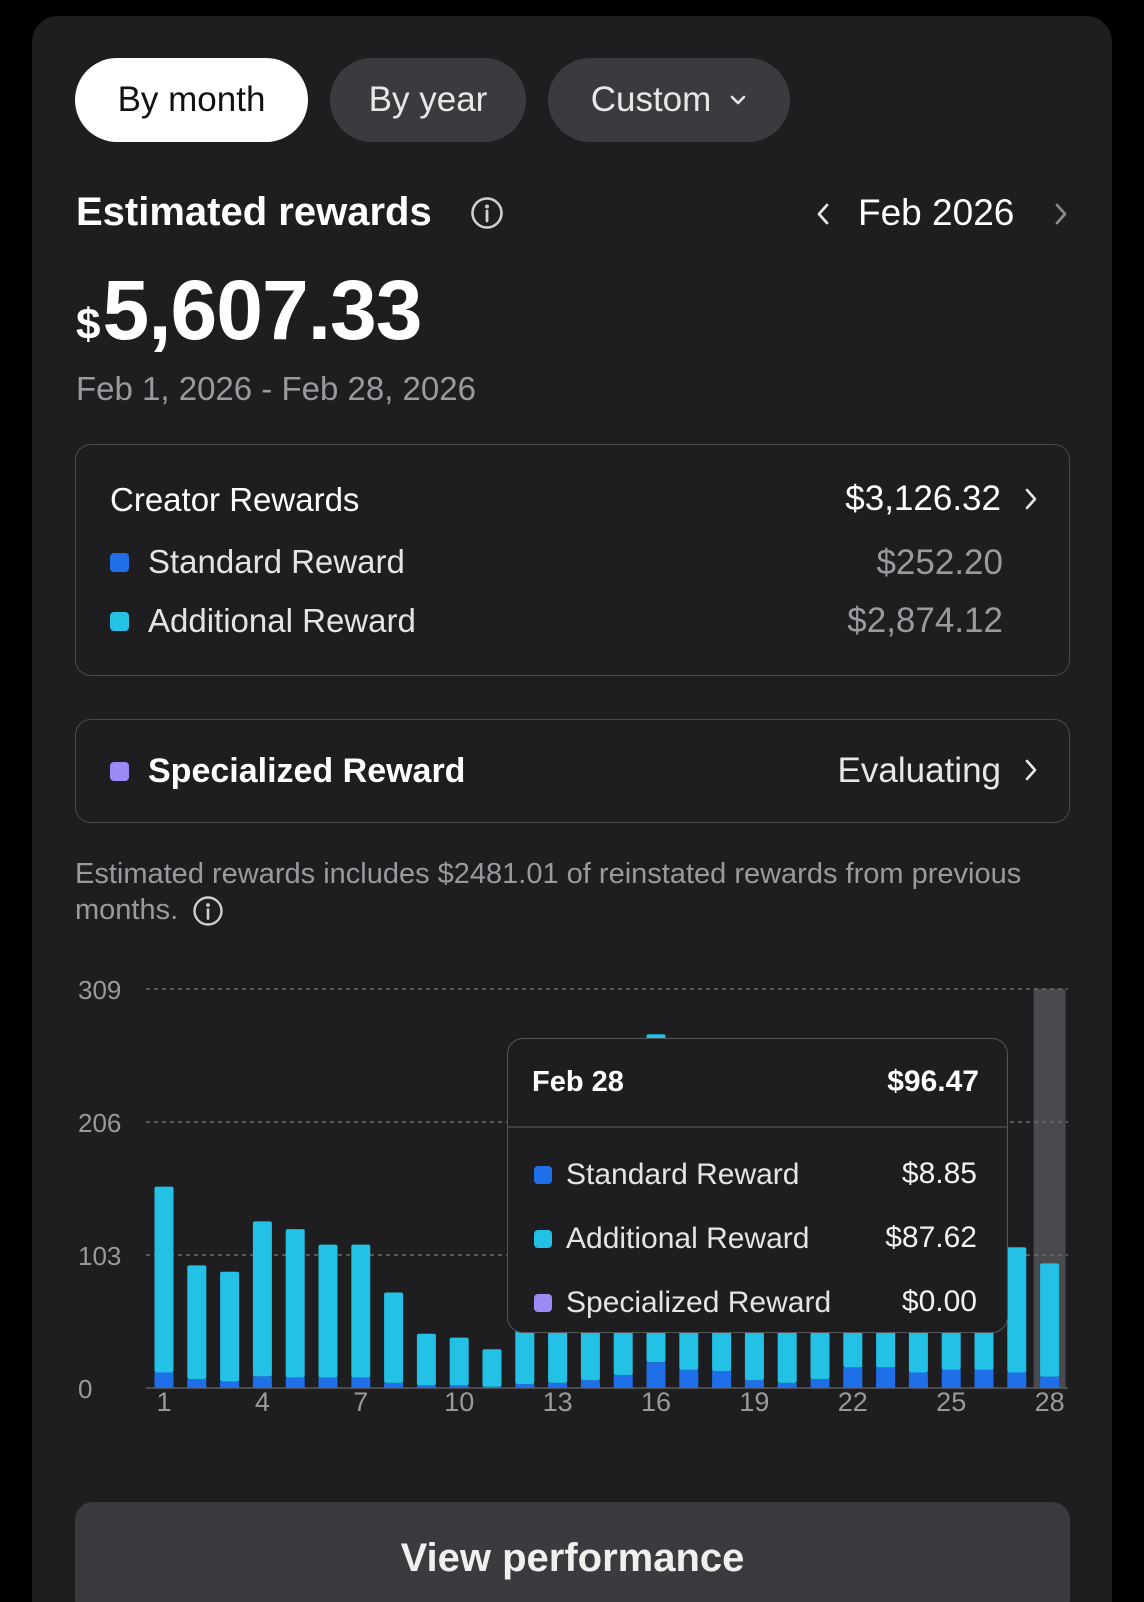 The width and height of the screenshot is (1144, 1602). I want to click on by-year-tab: By year, so click(428, 100).